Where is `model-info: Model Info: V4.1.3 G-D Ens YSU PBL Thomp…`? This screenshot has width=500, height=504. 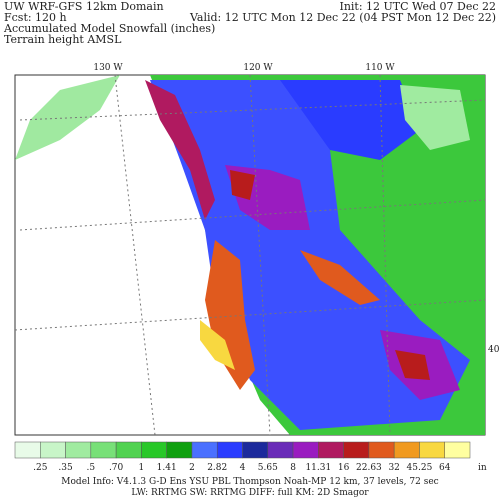 model-info: Model Info: V4.1.3 G-D Ens YSU PBL Thomp… is located at coordinates (249, 482).